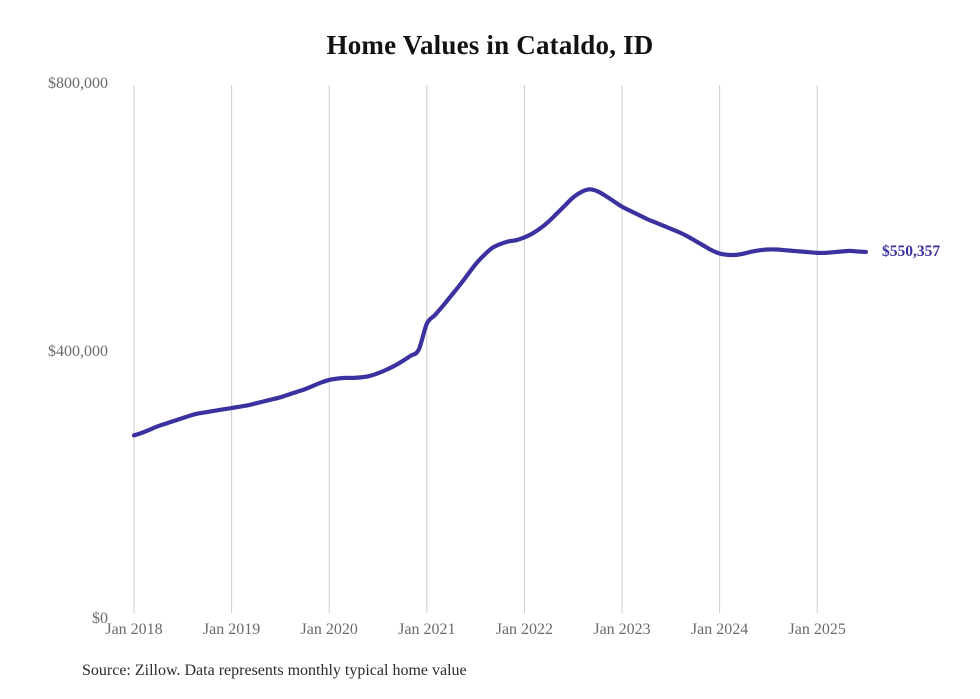 Image resolution: width=980 pixels, height=699 pixels. I want to click on x-tick-label: Jan 2020, so click(329, 629).